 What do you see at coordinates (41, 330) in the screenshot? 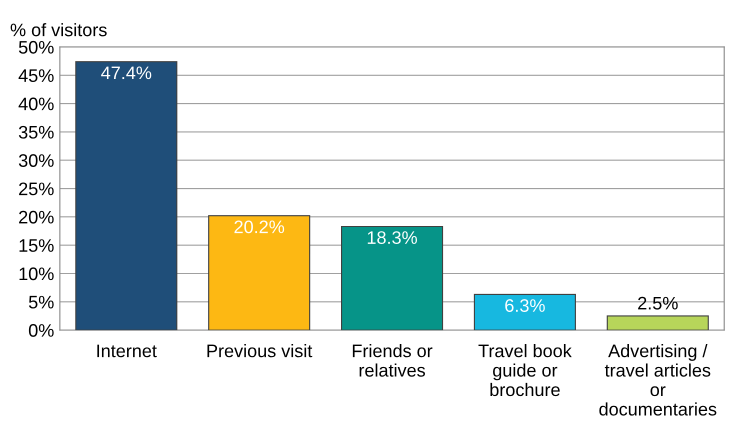
I see `y-tick-label: 0%` at bounding box center [41, 330].